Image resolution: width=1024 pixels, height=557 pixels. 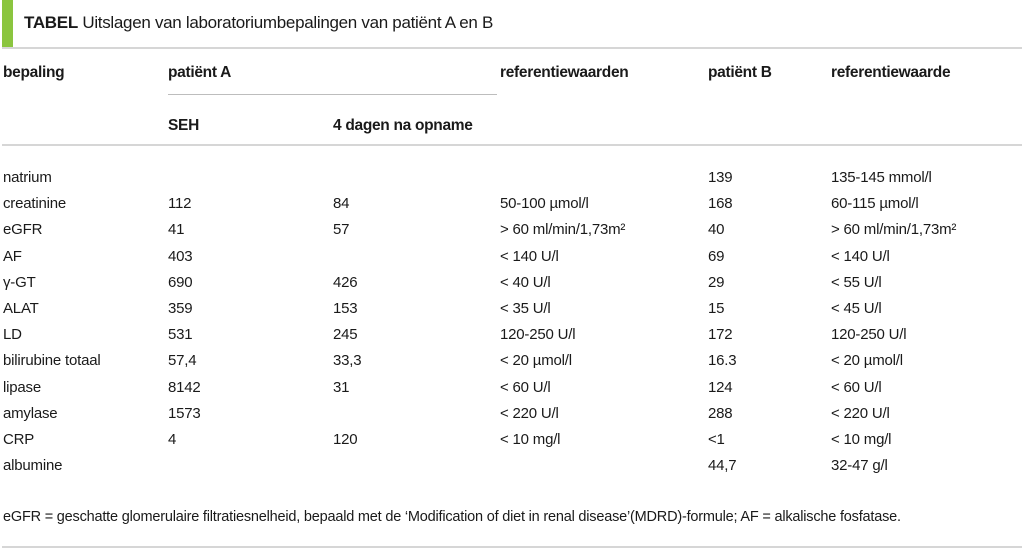 I want to click on cell-patient-b: 69, so click(x=716, y=256).